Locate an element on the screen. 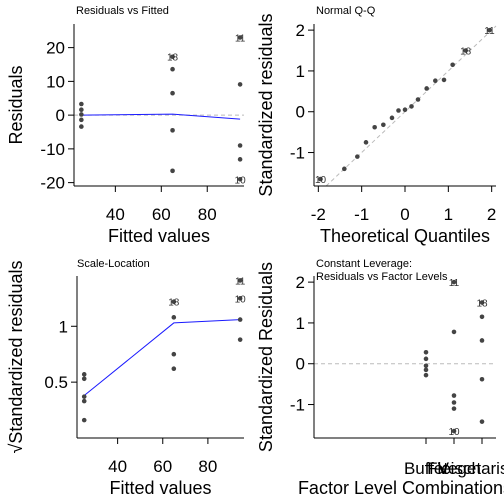 The image size is (504, 504). y-axis-label-text: Residuals is located at coordinates (16, 104).